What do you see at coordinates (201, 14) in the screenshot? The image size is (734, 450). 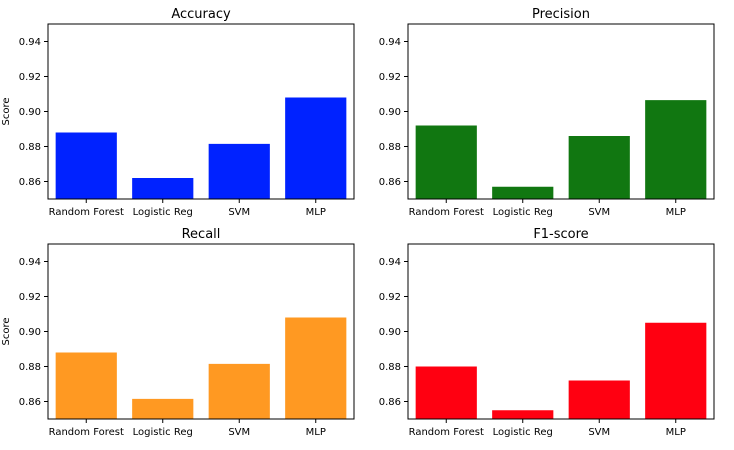 I see `chart-title: Accuracy` at bounding box center [201, 14].